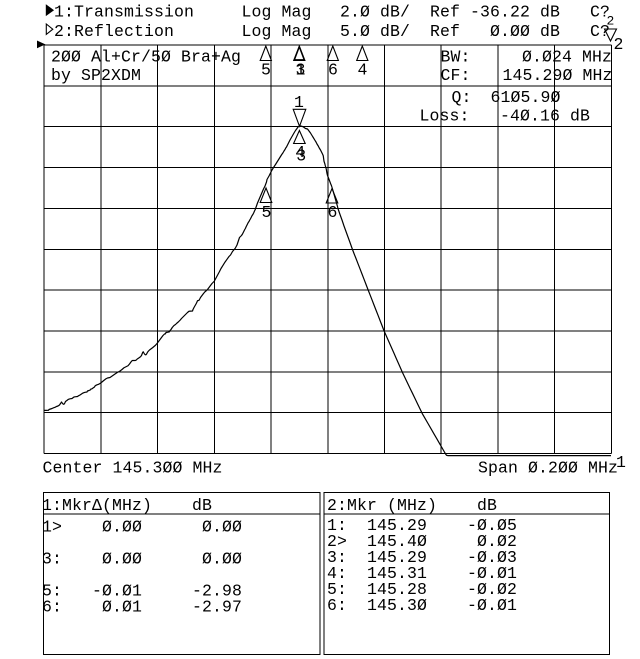  Describe the element at coordinates (558, 75) in the screenshot. I see `svg-text: 145.29Ø MHz` at that location.